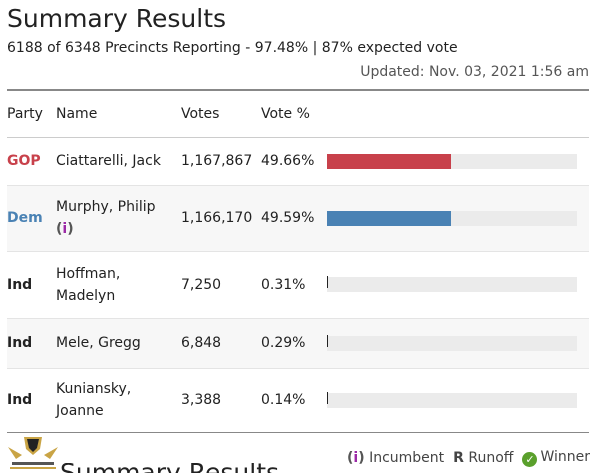 Image resolution: width=602 pixels, height=473 pixels. What do you see at coordinates (65, 229) in the screenshot?
I see `incumbent-badge: (i)` at bounding box center [65, 229].